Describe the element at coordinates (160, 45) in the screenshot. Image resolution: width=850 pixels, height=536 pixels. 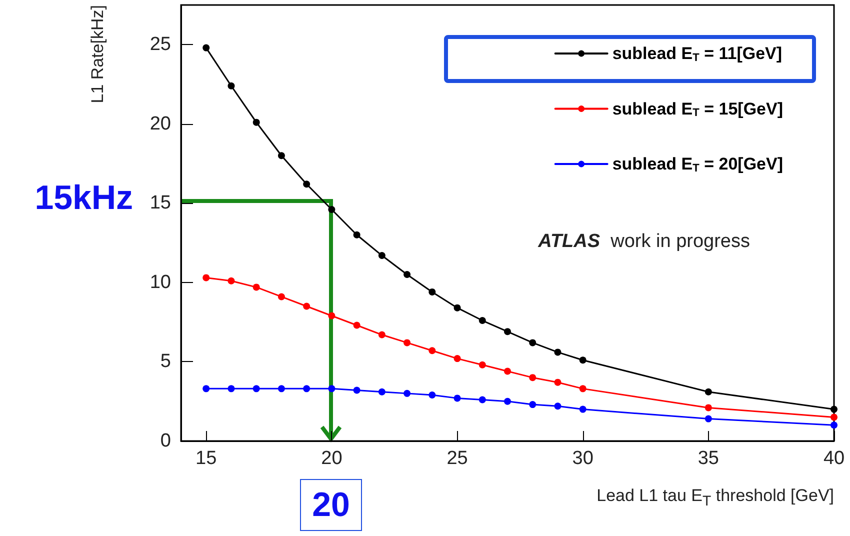
I see `y-tick-label: 25` at that location.